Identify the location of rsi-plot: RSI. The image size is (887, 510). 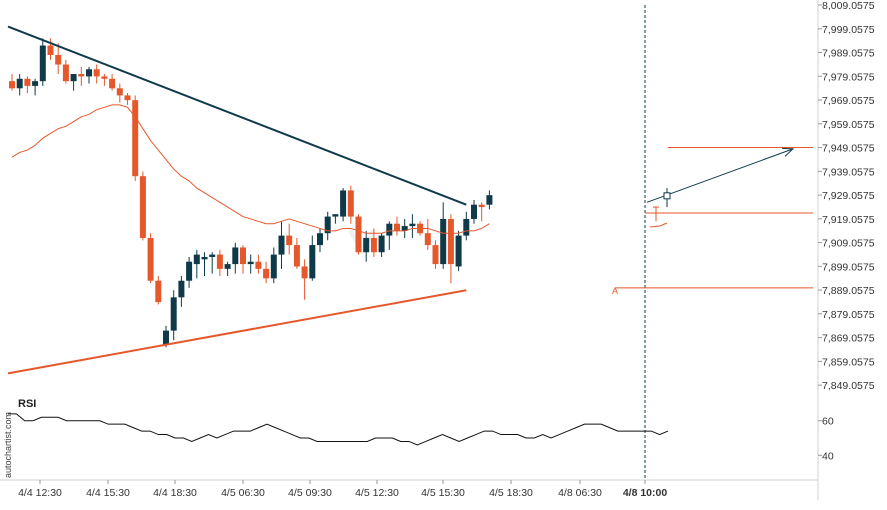
(338, 422).